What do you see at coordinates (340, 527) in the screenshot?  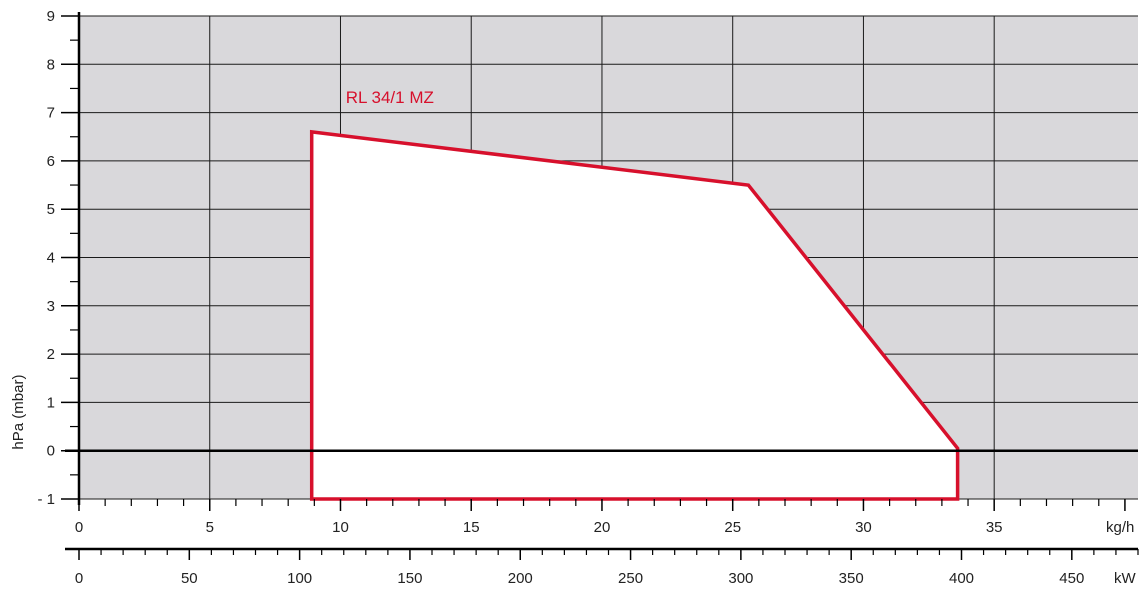 I see `x-tick-label-kgh: 10` at bounding box center [340, 527].